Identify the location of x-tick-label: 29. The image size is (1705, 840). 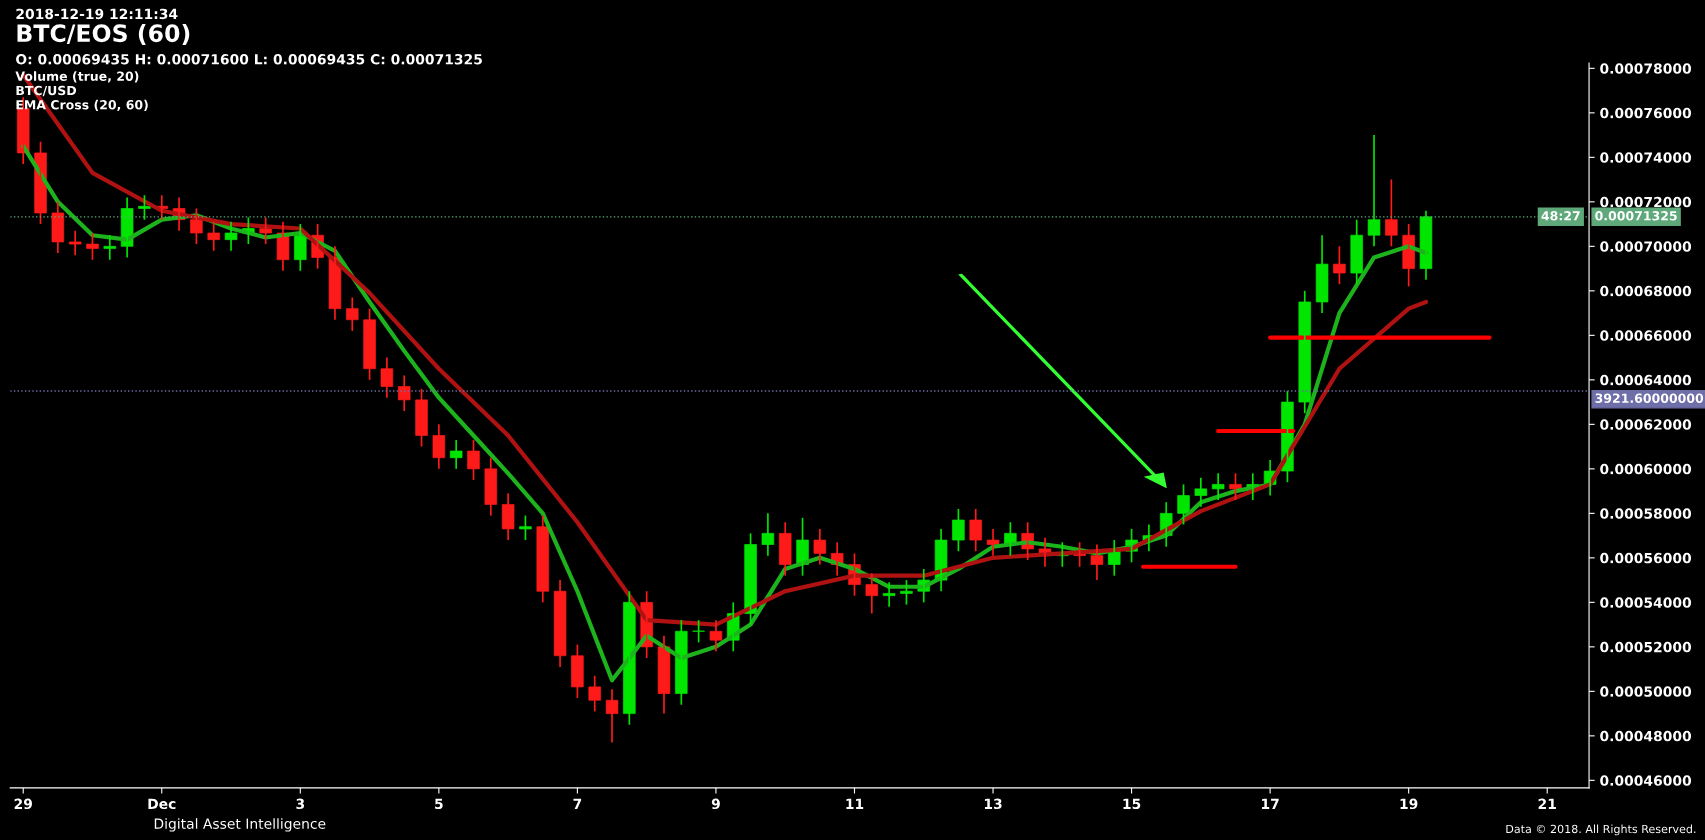
(23, 804).